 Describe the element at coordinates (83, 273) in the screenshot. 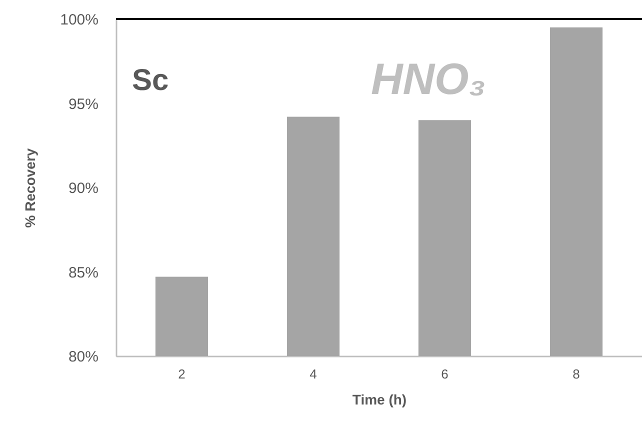

I see `y-tick-label: 85%` at that location.